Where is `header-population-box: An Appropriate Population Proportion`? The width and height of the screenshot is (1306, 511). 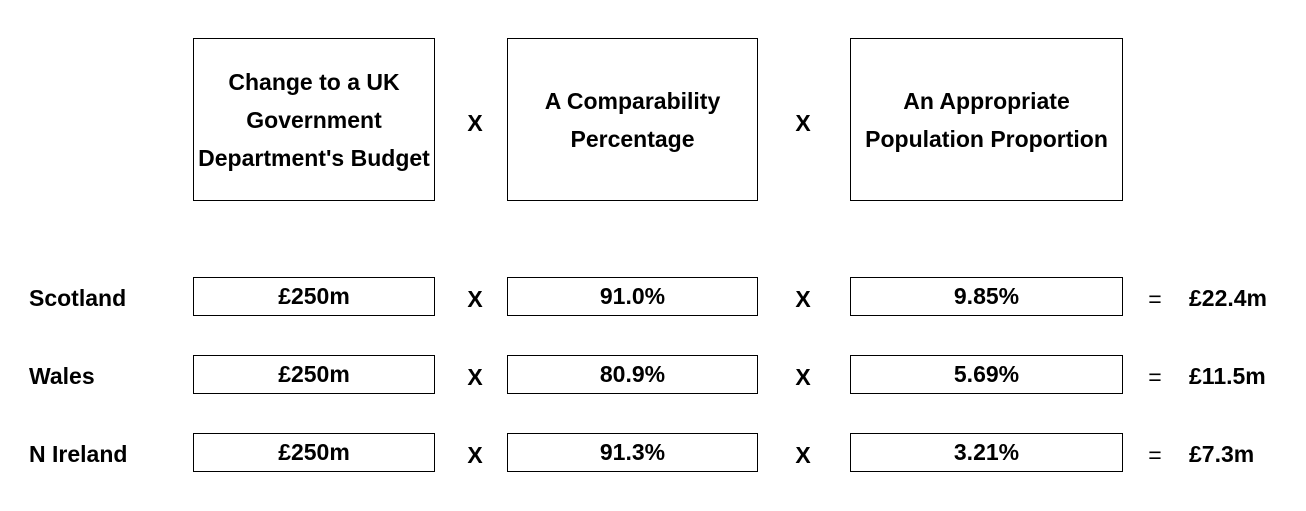 header-population-box: An Appropriate Population Proportion is located at coordinates (986, 119).